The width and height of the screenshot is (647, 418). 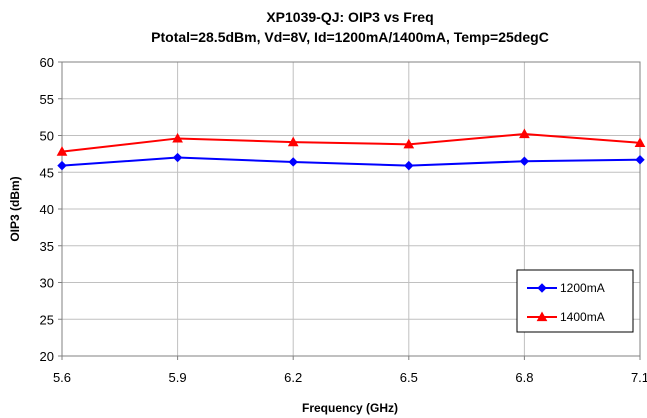 I want to click on y-tick-label: 35, so click(x=47, y=246).